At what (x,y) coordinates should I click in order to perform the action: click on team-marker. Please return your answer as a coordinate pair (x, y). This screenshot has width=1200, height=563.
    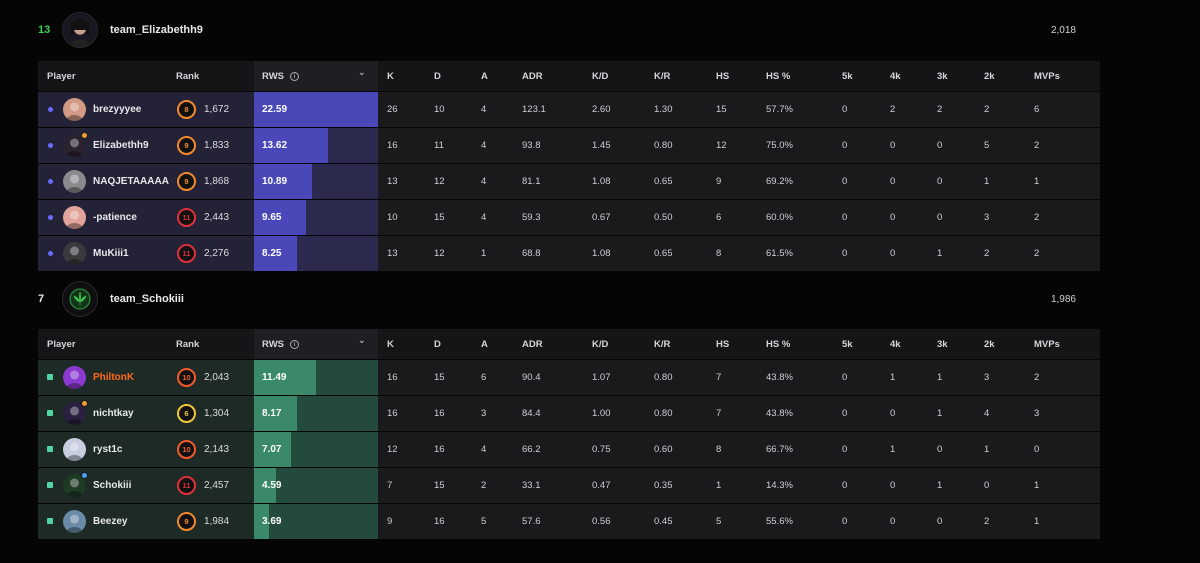
    Looking at the image, I should click on (50, 109).